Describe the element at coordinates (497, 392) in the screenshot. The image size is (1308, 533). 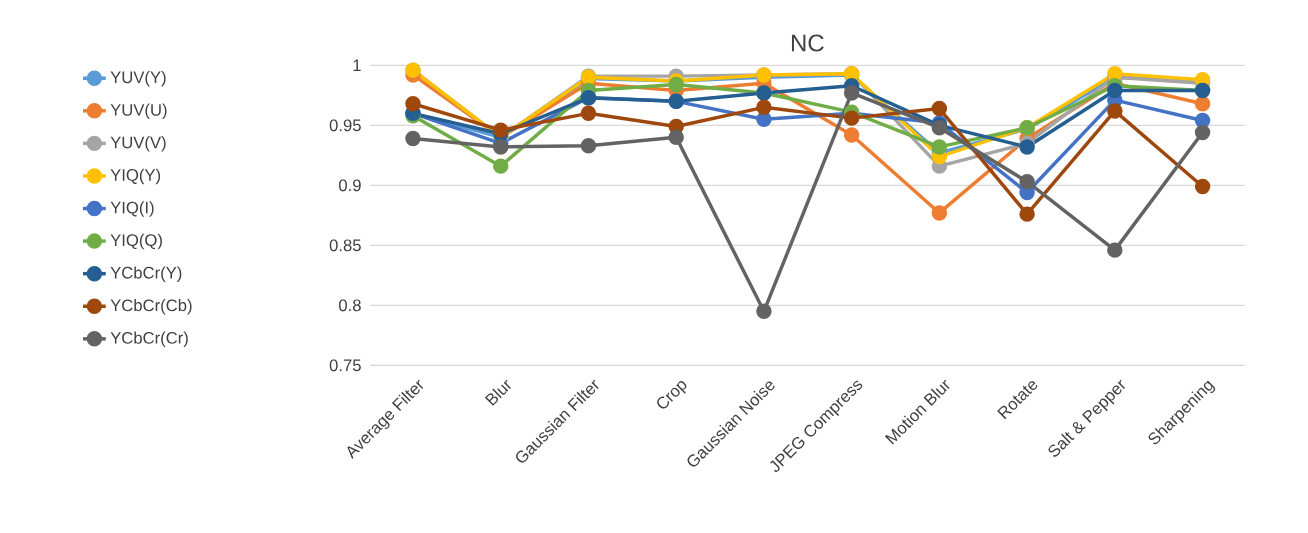
I see `x-tick-label: Blur` at that location.